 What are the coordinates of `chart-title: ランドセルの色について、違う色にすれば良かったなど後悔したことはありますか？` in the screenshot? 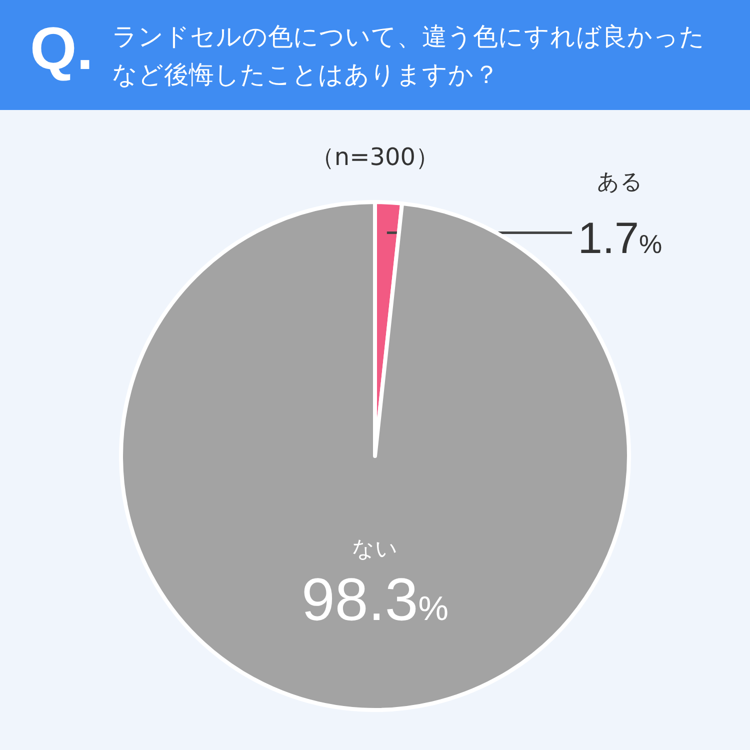 It's located at (409, 56).